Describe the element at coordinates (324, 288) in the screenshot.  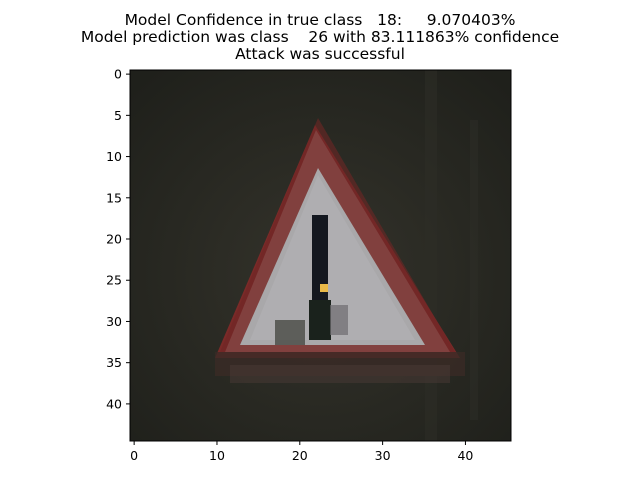
I see `perturbation-pixel` at that location.